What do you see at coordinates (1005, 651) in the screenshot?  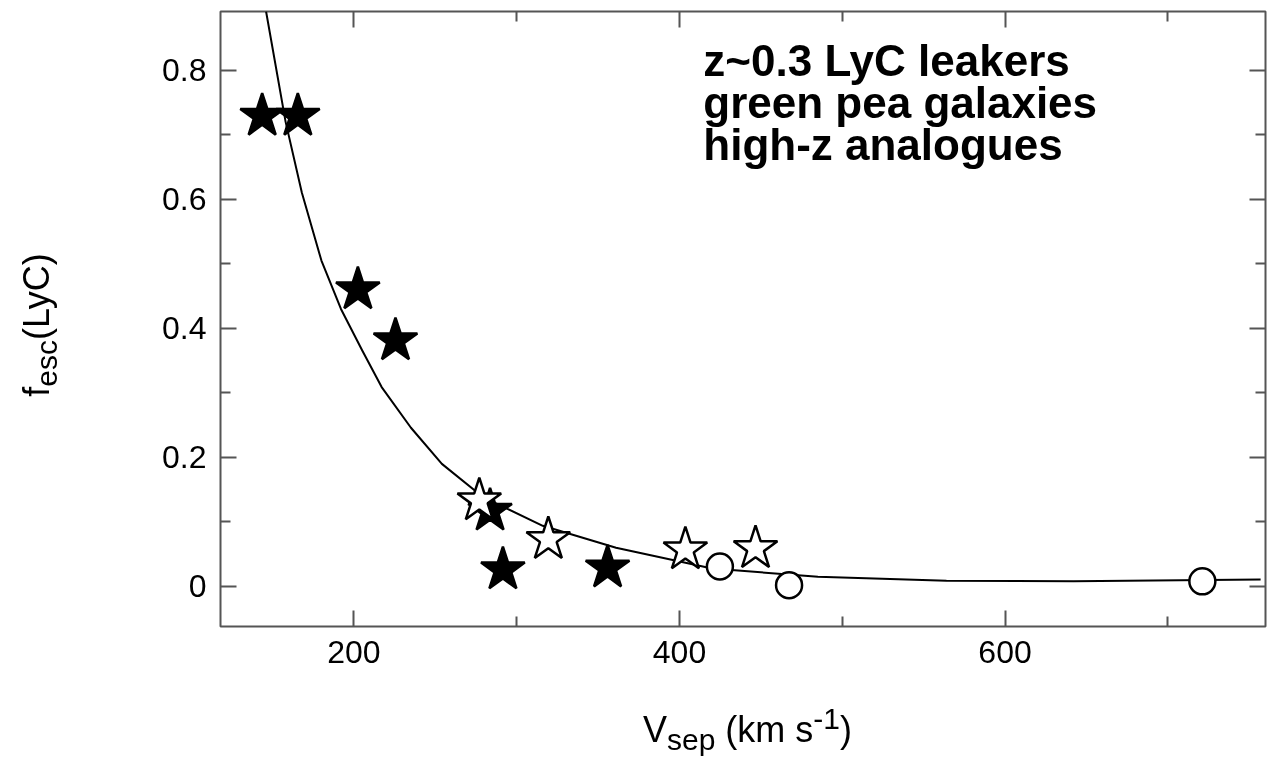 I see `x-tick-label: 600` at bounding box center [1005, 651].